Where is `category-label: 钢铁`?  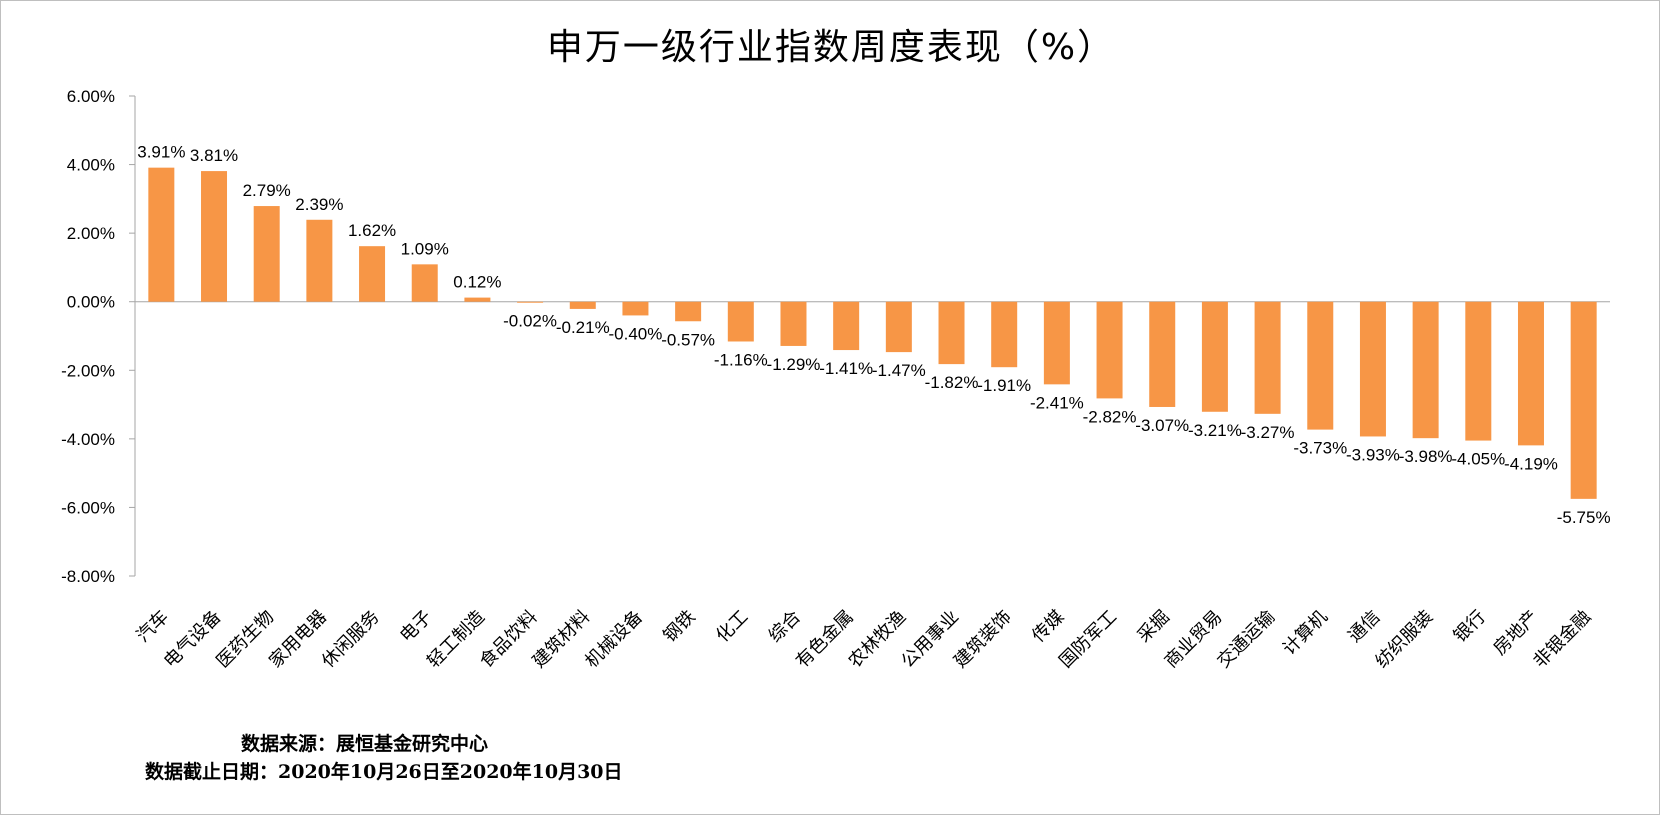 category-label: 钢铁 is located at coordinates (679, 626).